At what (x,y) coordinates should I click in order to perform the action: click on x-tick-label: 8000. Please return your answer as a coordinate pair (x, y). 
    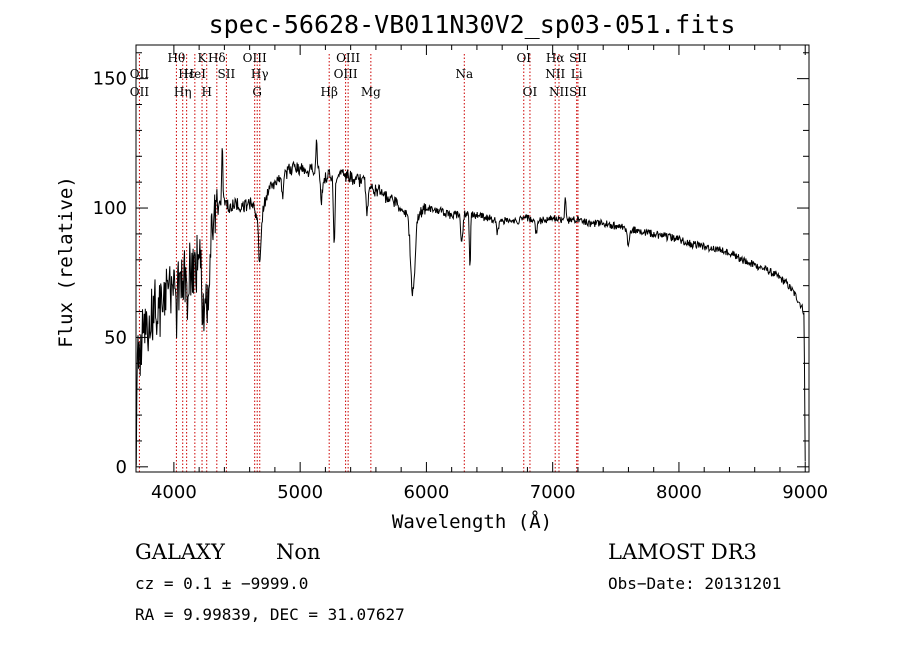
    Looking at the image, I should click on (679, 492).